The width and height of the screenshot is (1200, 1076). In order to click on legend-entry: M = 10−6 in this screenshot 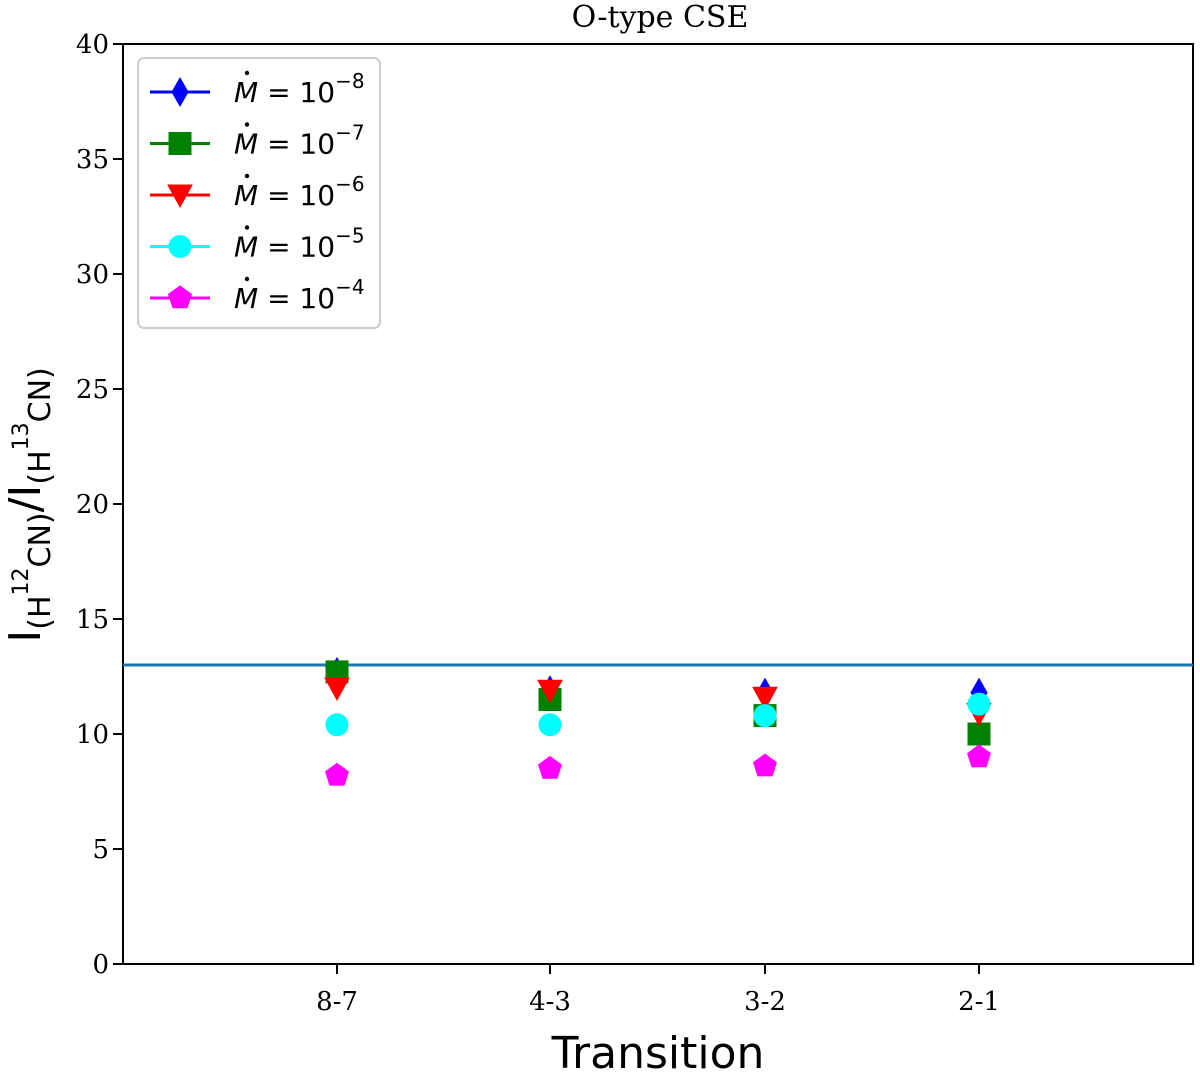, I will do `click(257, 192)`.